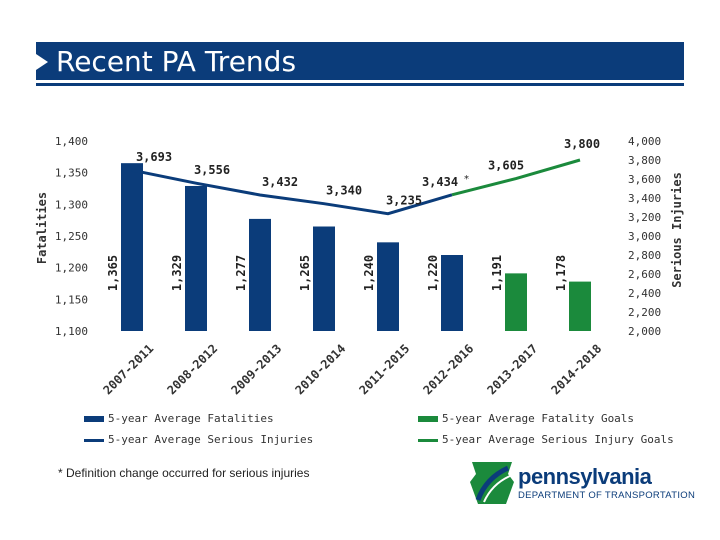 The width and height of the screenshot is (720, 540). What do you see at coordinates (191, 418) in the screenshot?
I see `legend-label: 5-year Average Fatalities` at bounding box center [191, 418].